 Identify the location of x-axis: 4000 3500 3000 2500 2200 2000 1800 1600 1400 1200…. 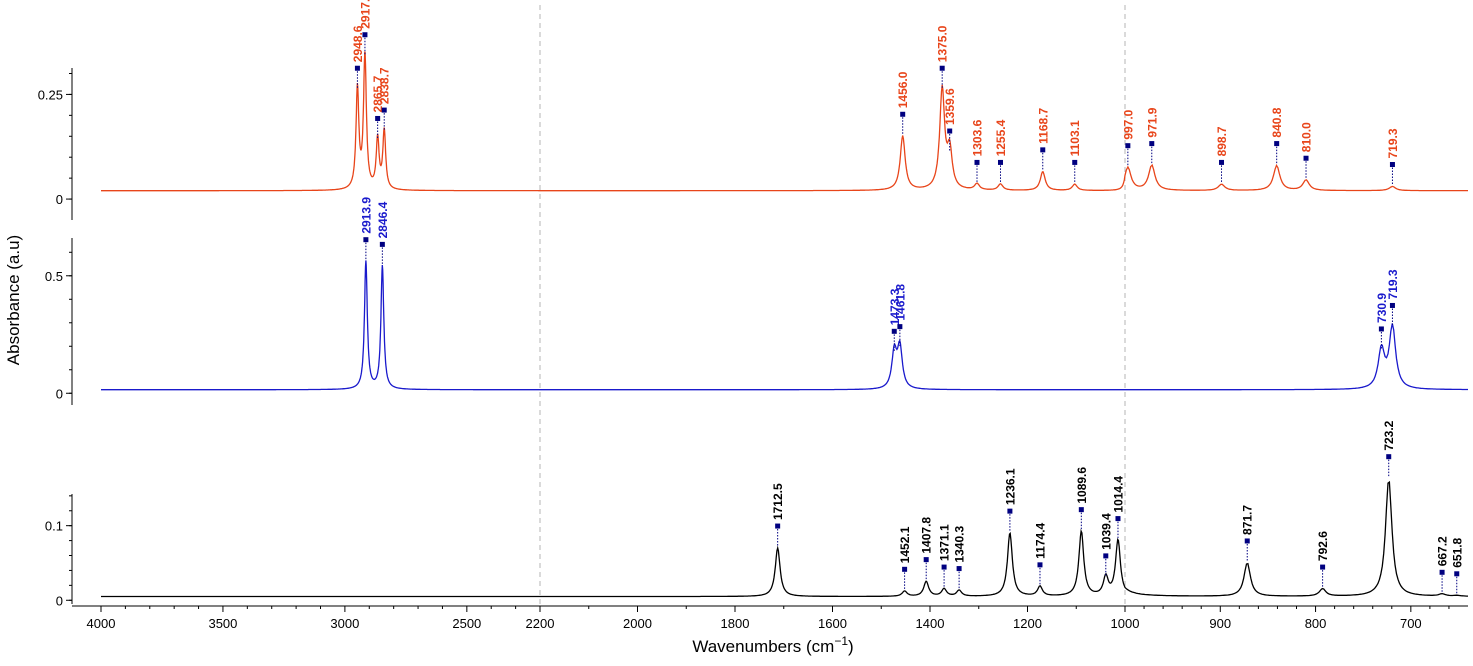
(770, 618).